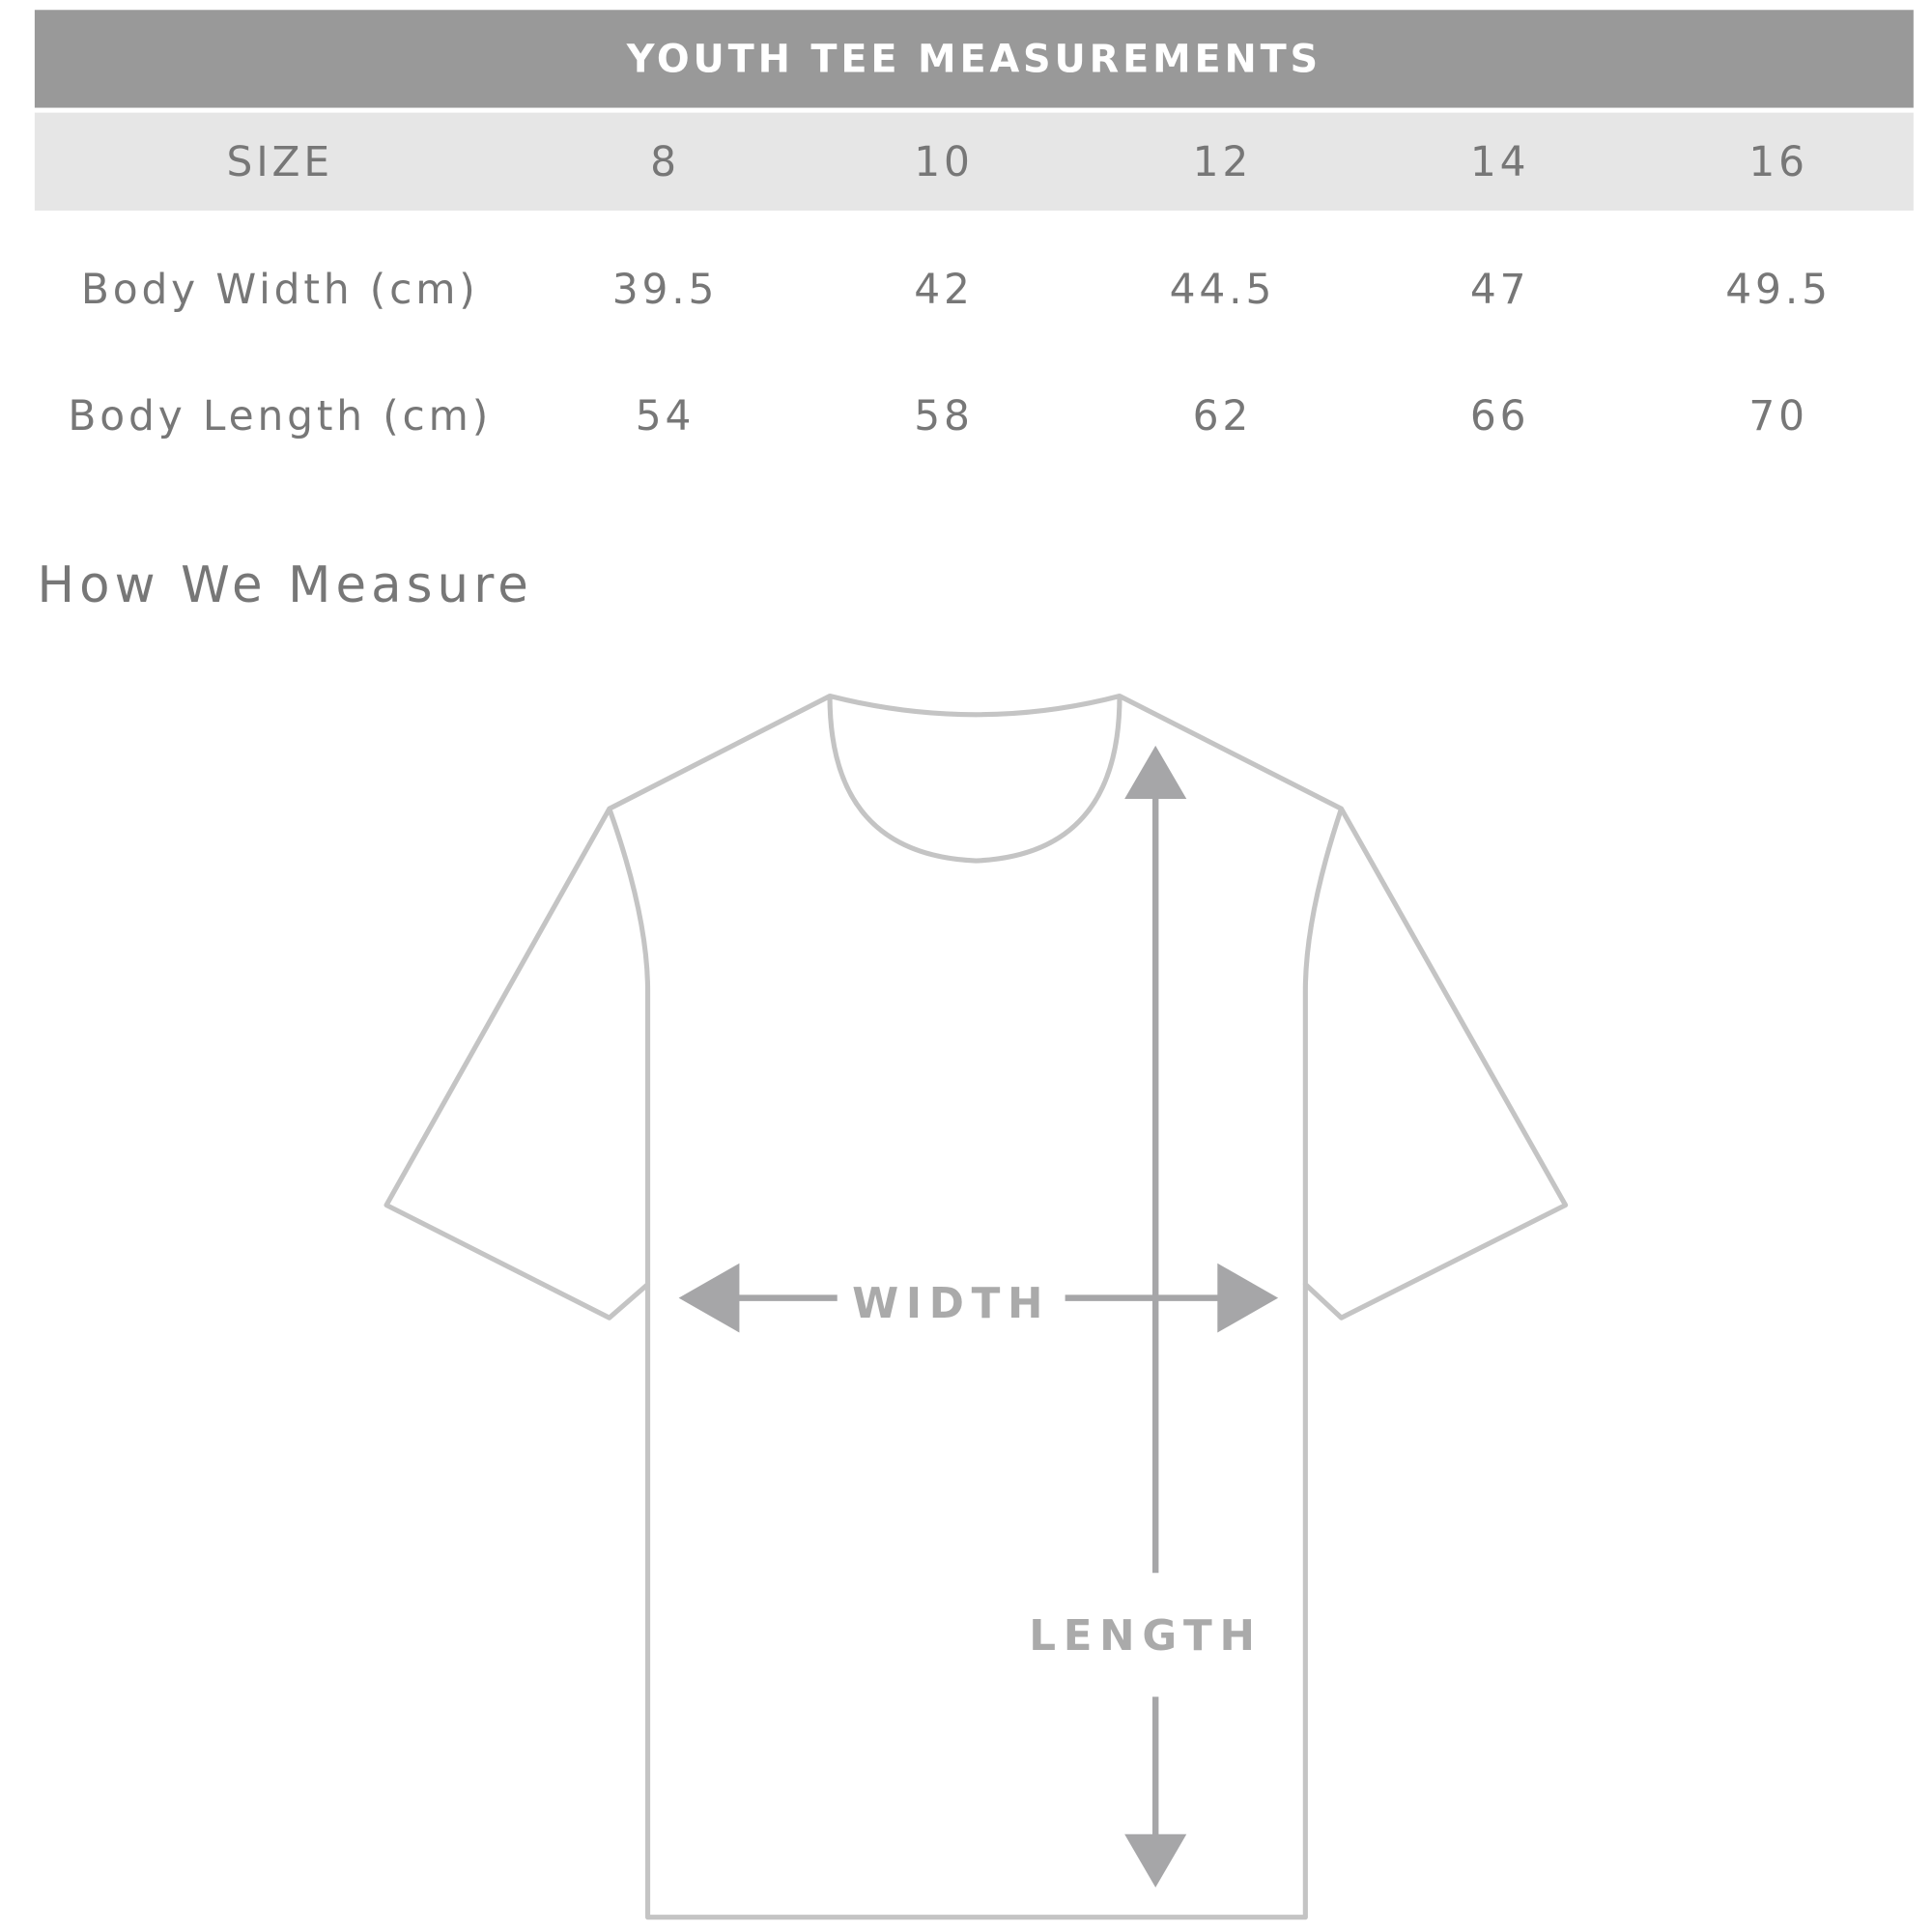 The height and width of the screenshot is (1932, 1932). I want to click on table-cell: 49.5, so click(1778, 289).